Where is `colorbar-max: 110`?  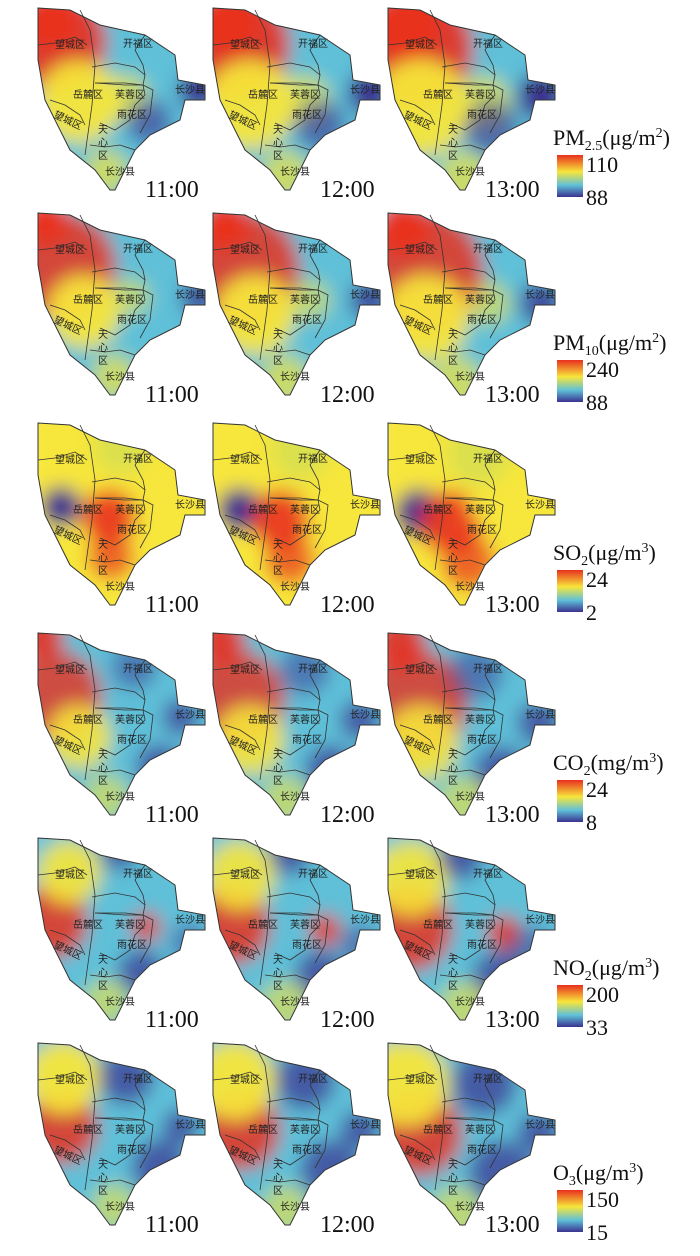
colorbar-max: 110 is located at coordinates (602, 164).